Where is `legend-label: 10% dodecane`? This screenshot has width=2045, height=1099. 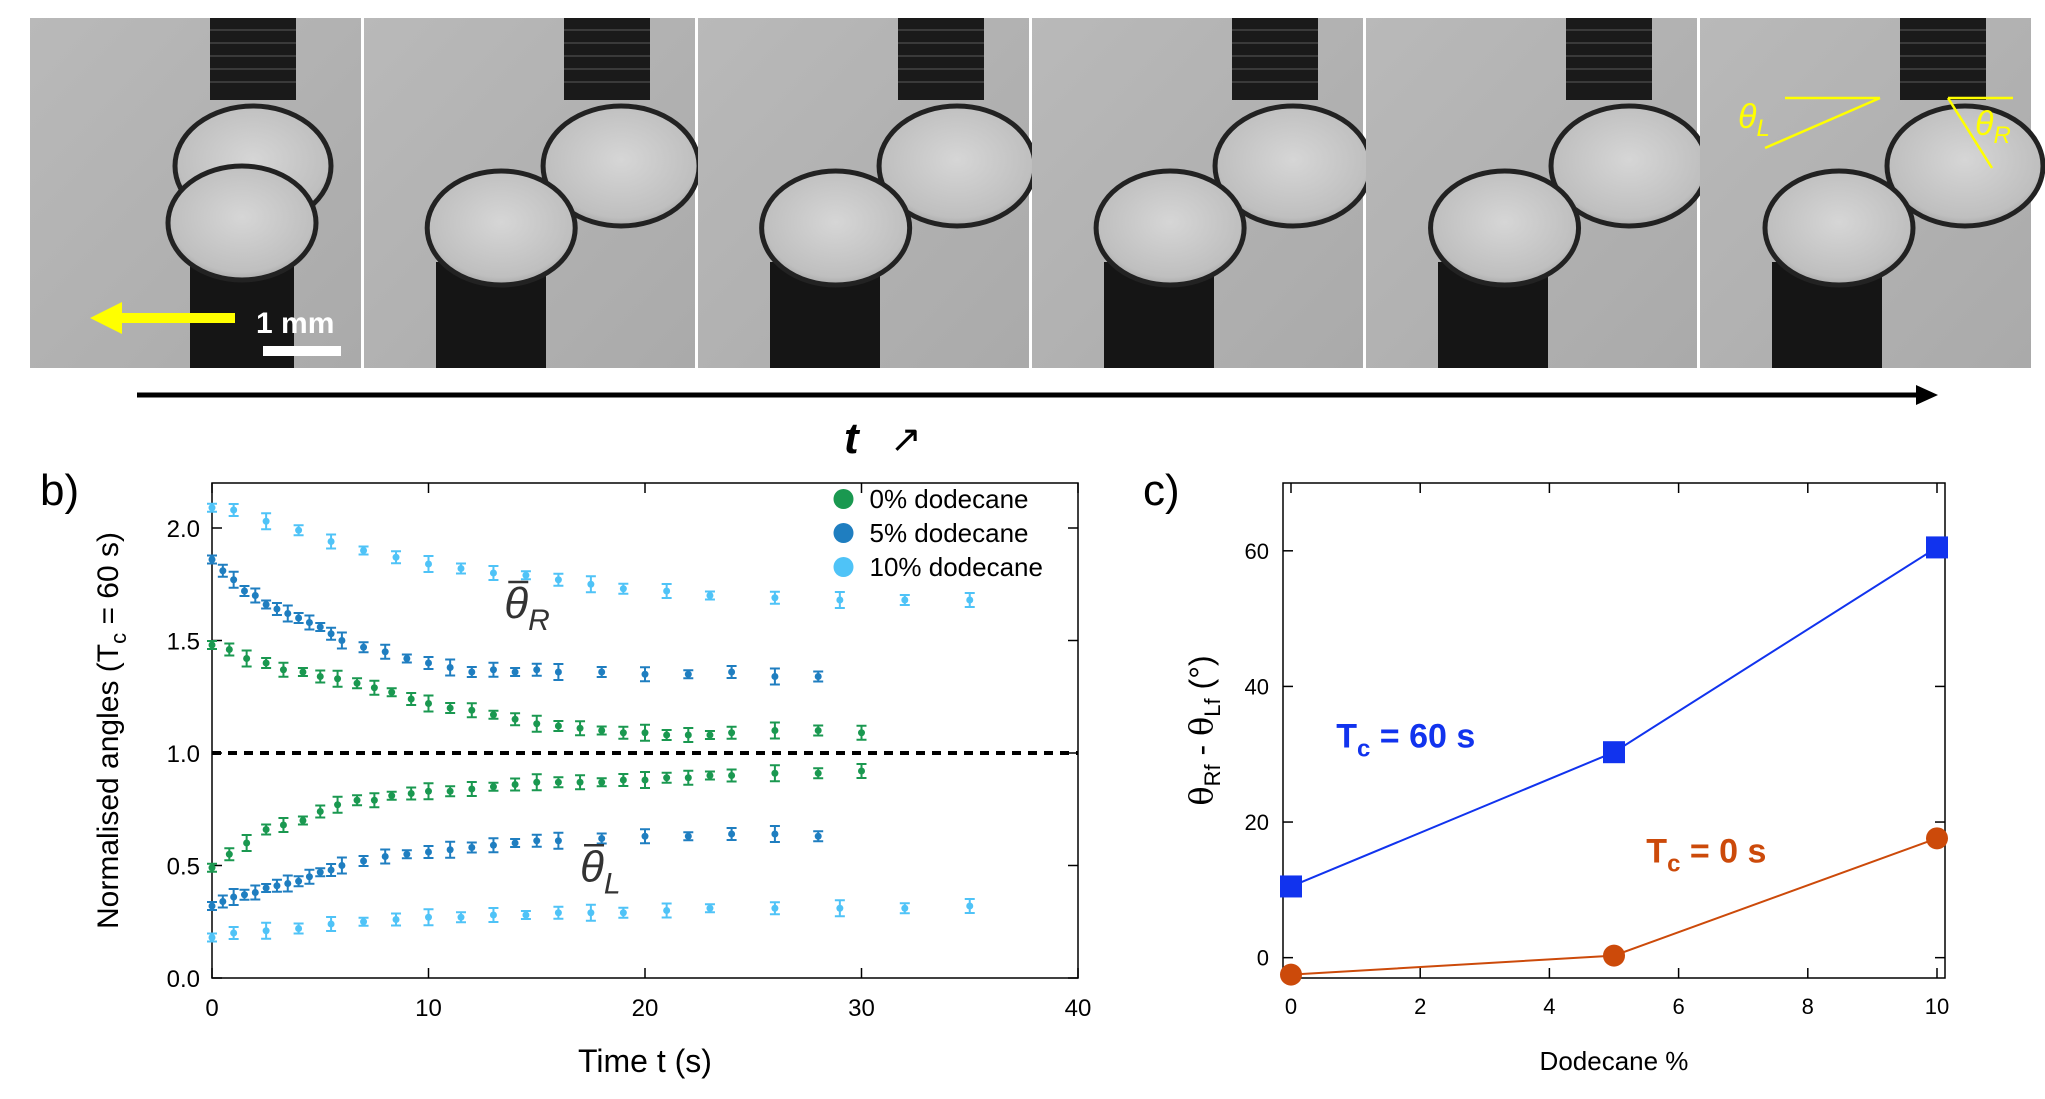
legend-label: 10% dodecane is located at coordinates (956, 567).